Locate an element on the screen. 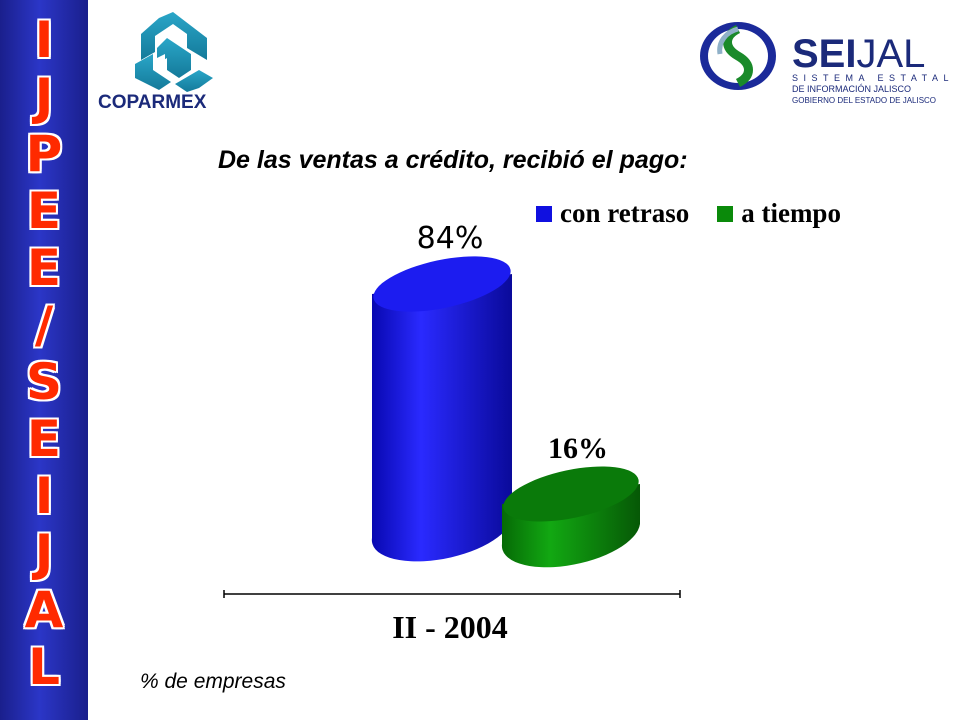 Image resolution: width=960 pixels, height=720 pixels. seijal-brand-light: JAL is located at coordinates (891, 54).